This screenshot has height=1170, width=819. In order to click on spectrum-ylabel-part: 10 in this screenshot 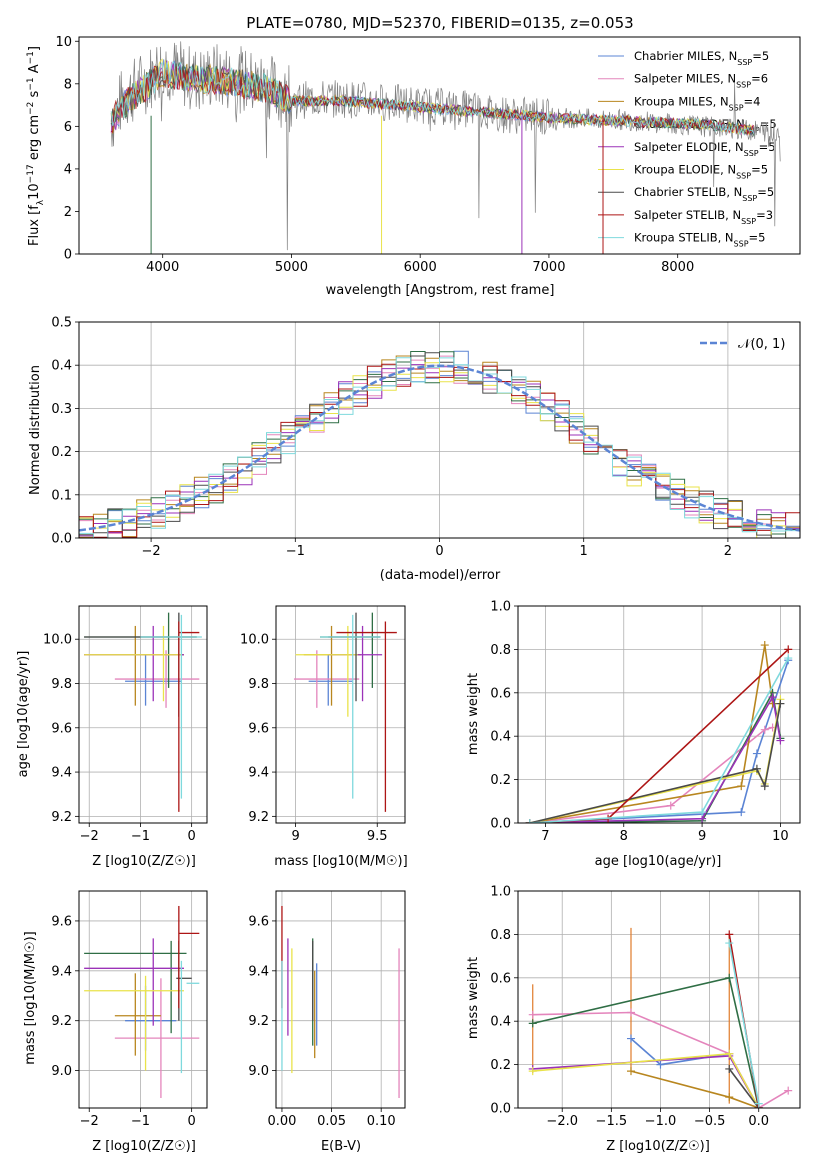, I will do `click(34, 191)`.